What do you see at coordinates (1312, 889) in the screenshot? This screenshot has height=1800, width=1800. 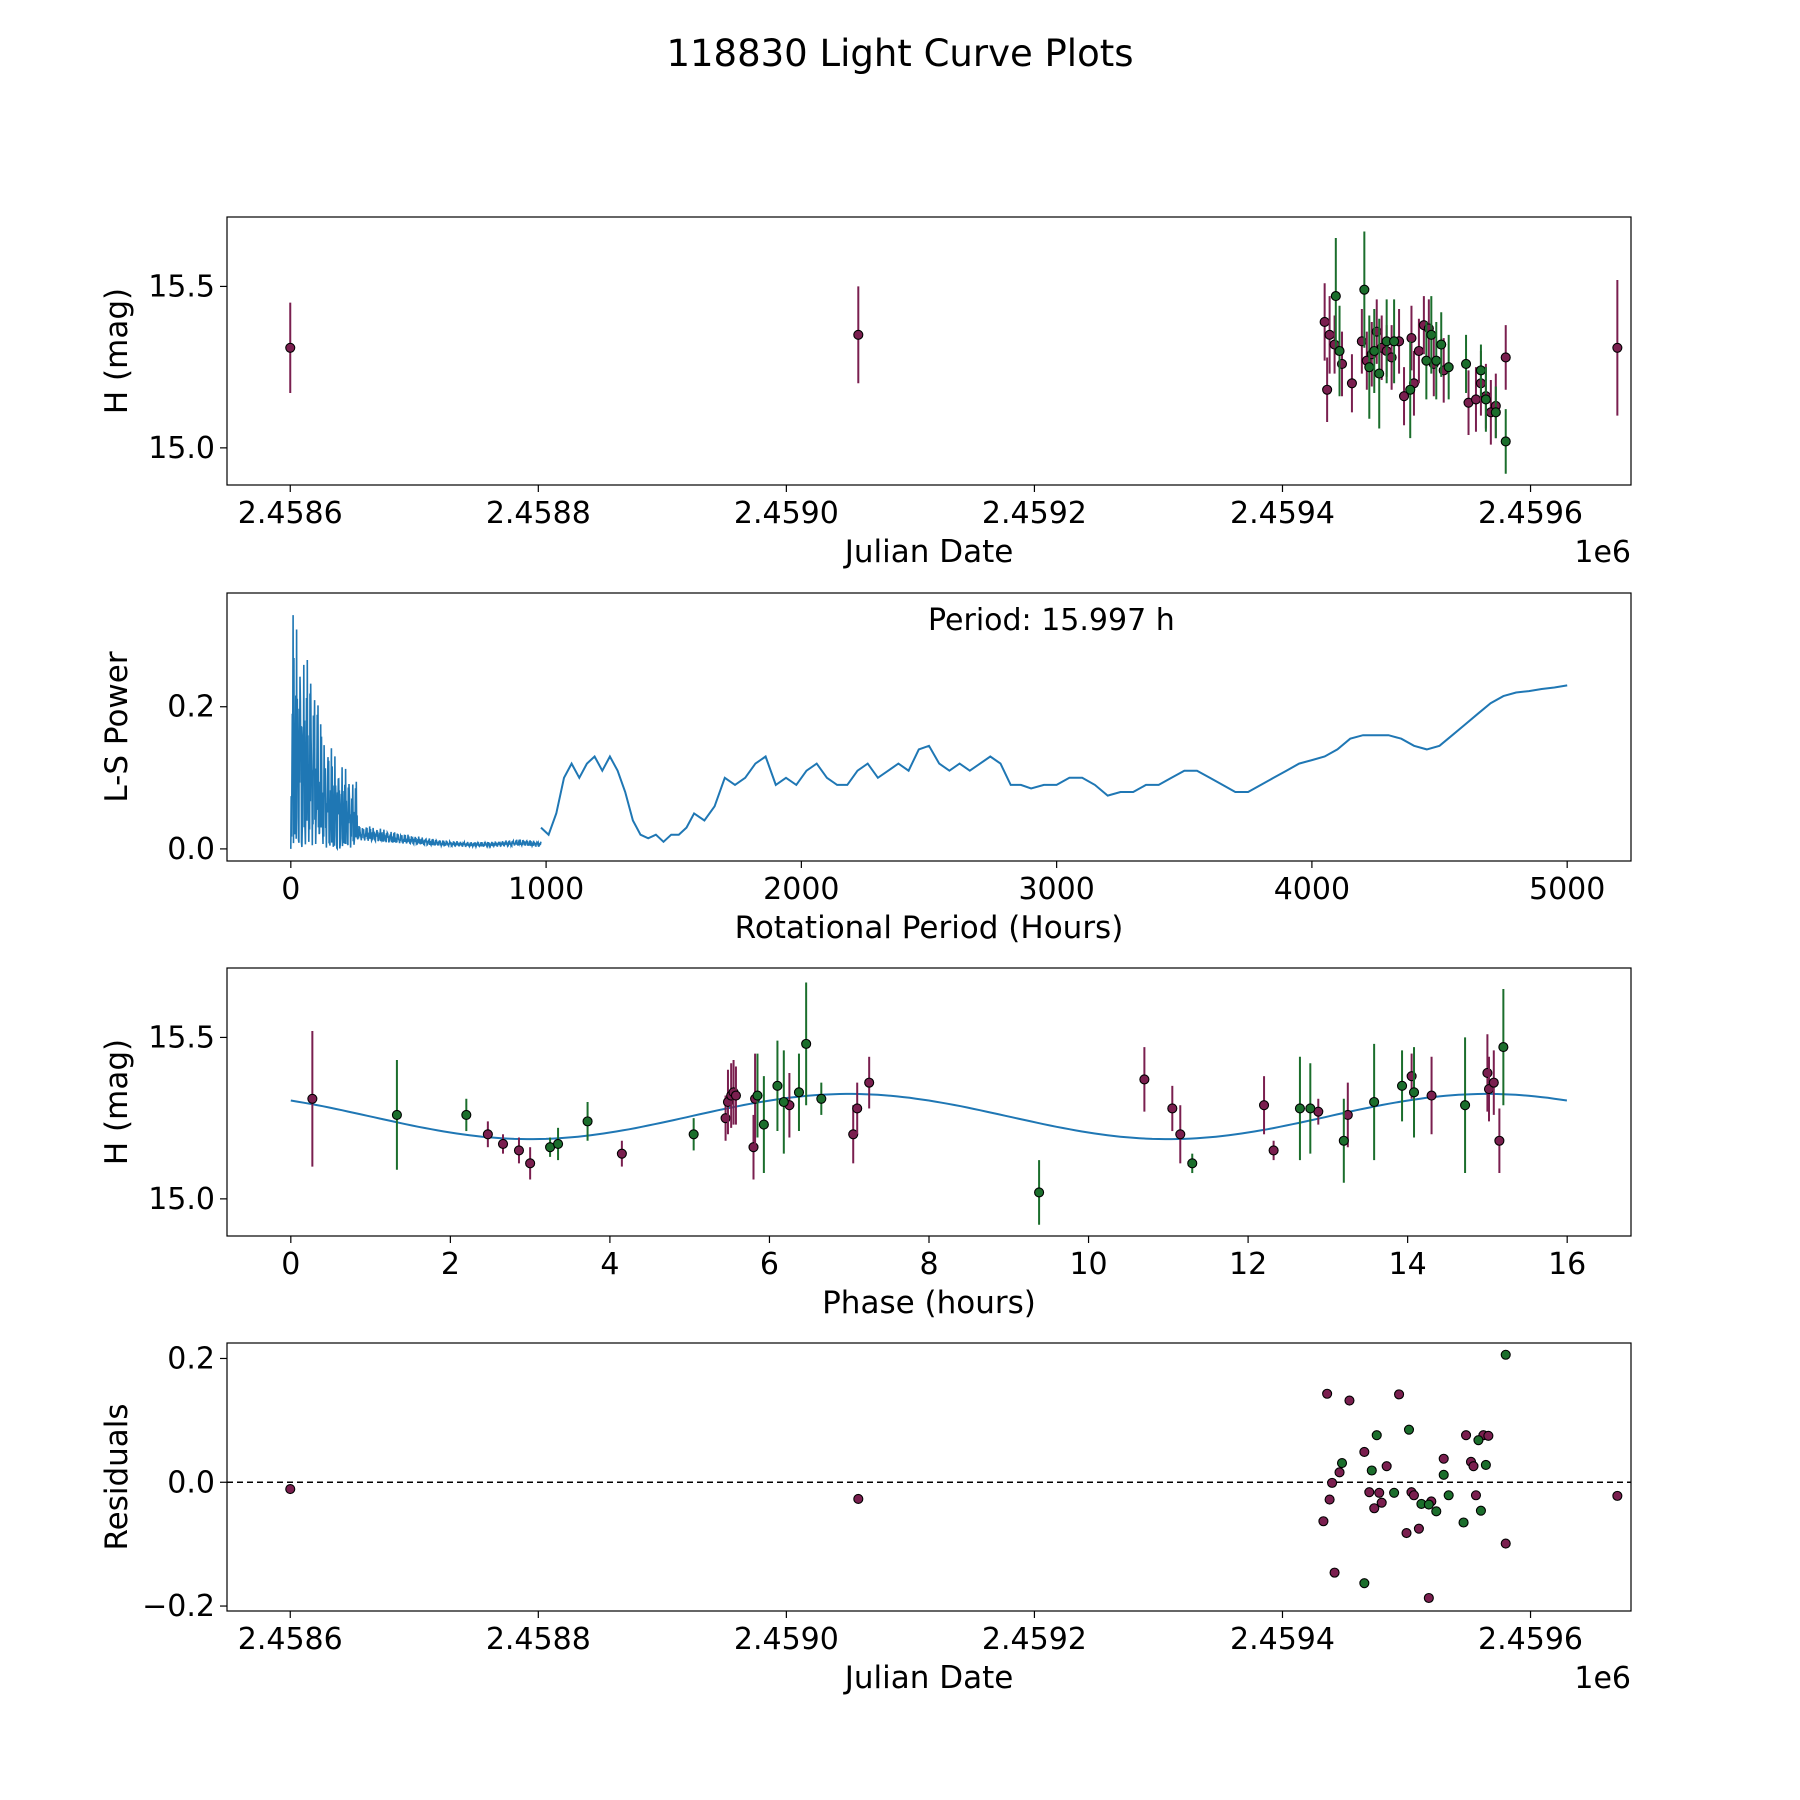 I see `x-tick-label: 4000` at bounding box center [1312, 889].